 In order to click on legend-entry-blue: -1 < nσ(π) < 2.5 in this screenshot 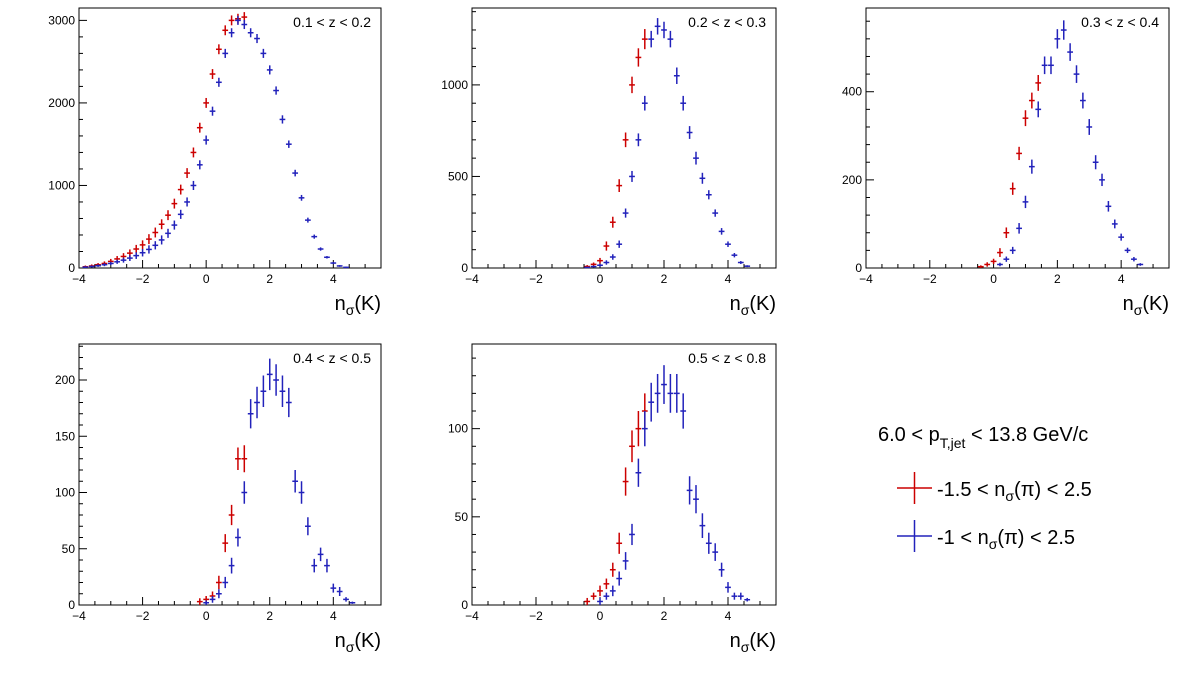, I will do `click(986, 536)`.